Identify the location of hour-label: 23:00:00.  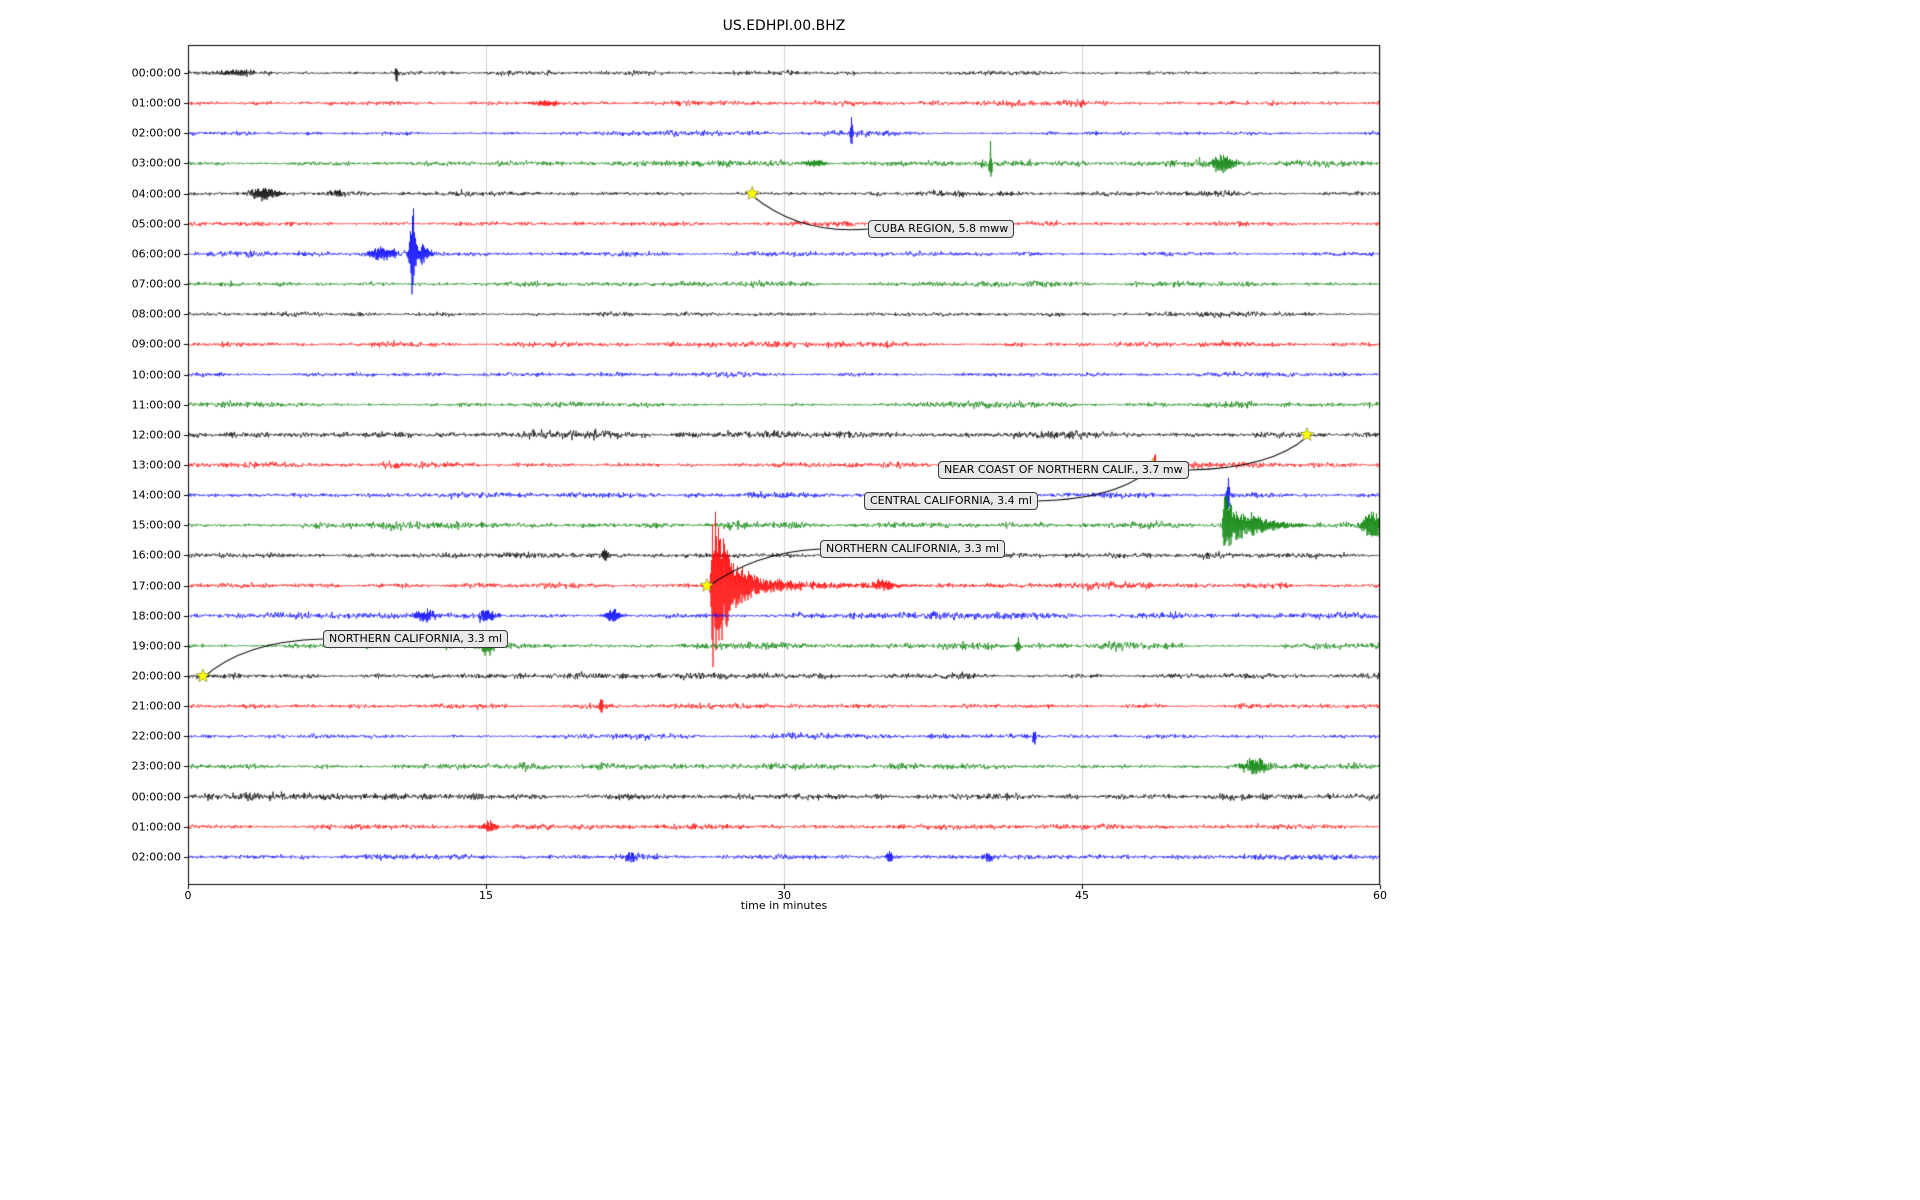
(156, 766).